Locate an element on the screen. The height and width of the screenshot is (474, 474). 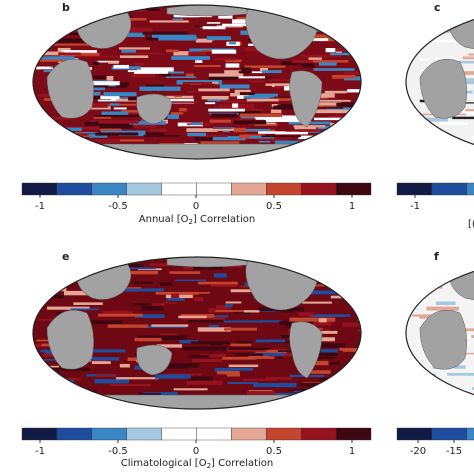
caption-text: Climatological [O is located at coordinates (164, 463).